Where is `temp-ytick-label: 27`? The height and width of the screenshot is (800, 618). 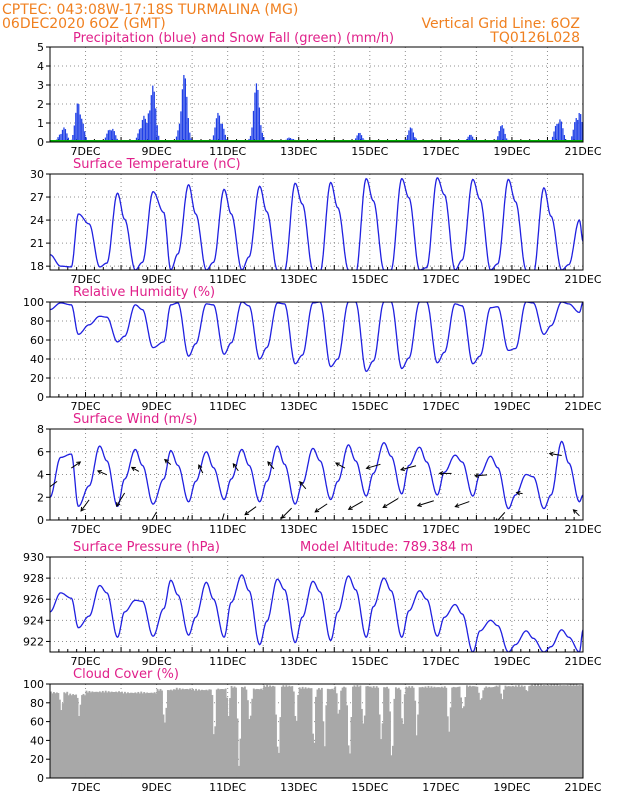
temp-ytick-label: 27 is located at coordinates (37, 197).